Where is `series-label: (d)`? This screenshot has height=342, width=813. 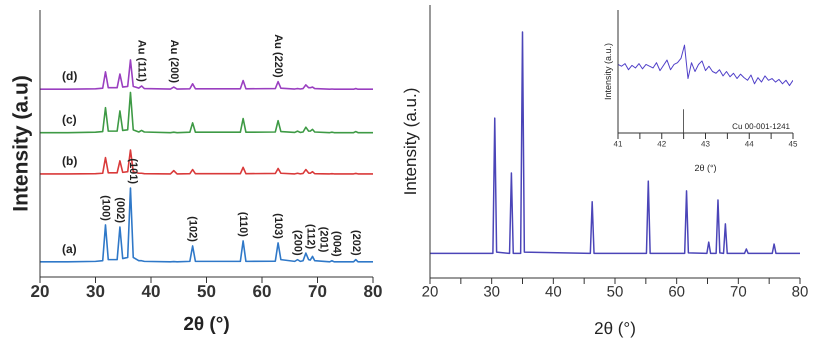
series-label: (d) is located at coordinates (70, 76).